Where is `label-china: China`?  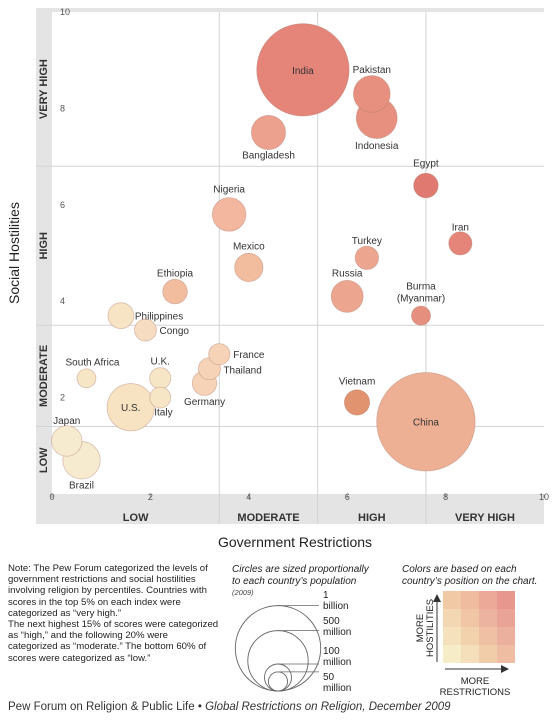
label-china: China is located at coordinates (426, 423).